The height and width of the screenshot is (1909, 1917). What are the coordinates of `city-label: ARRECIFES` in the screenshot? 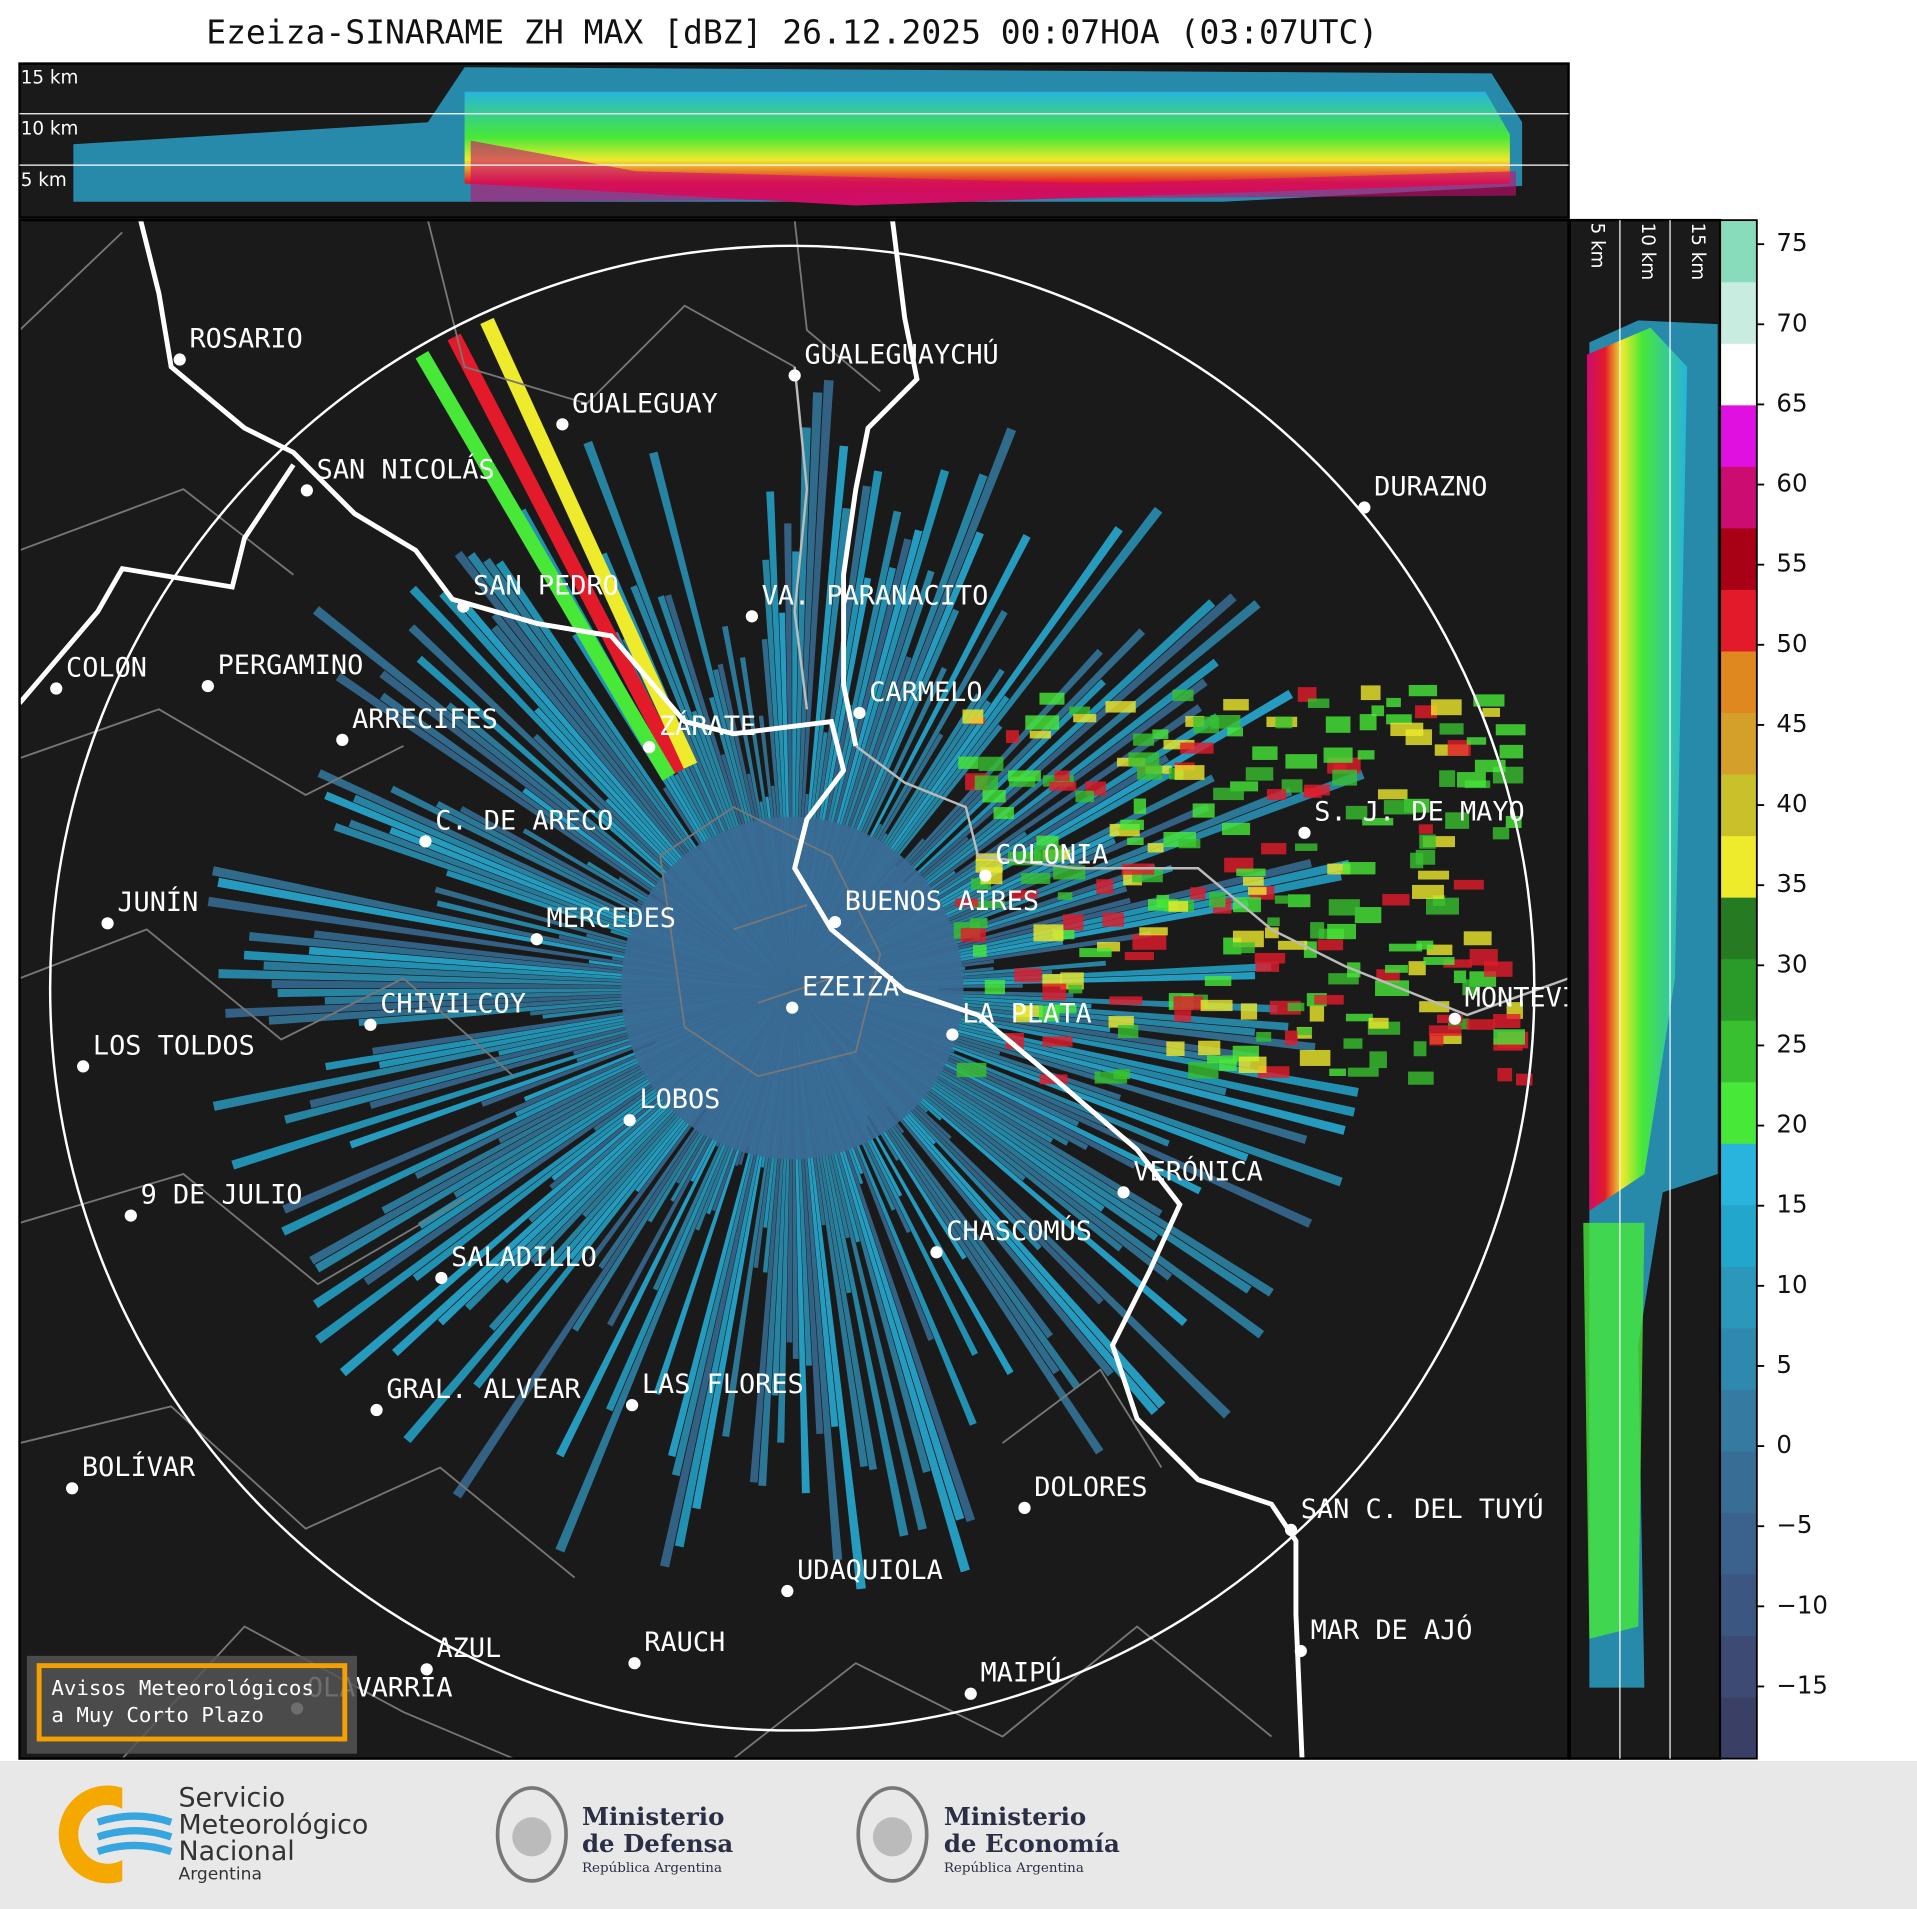 It's located at (425, 719).